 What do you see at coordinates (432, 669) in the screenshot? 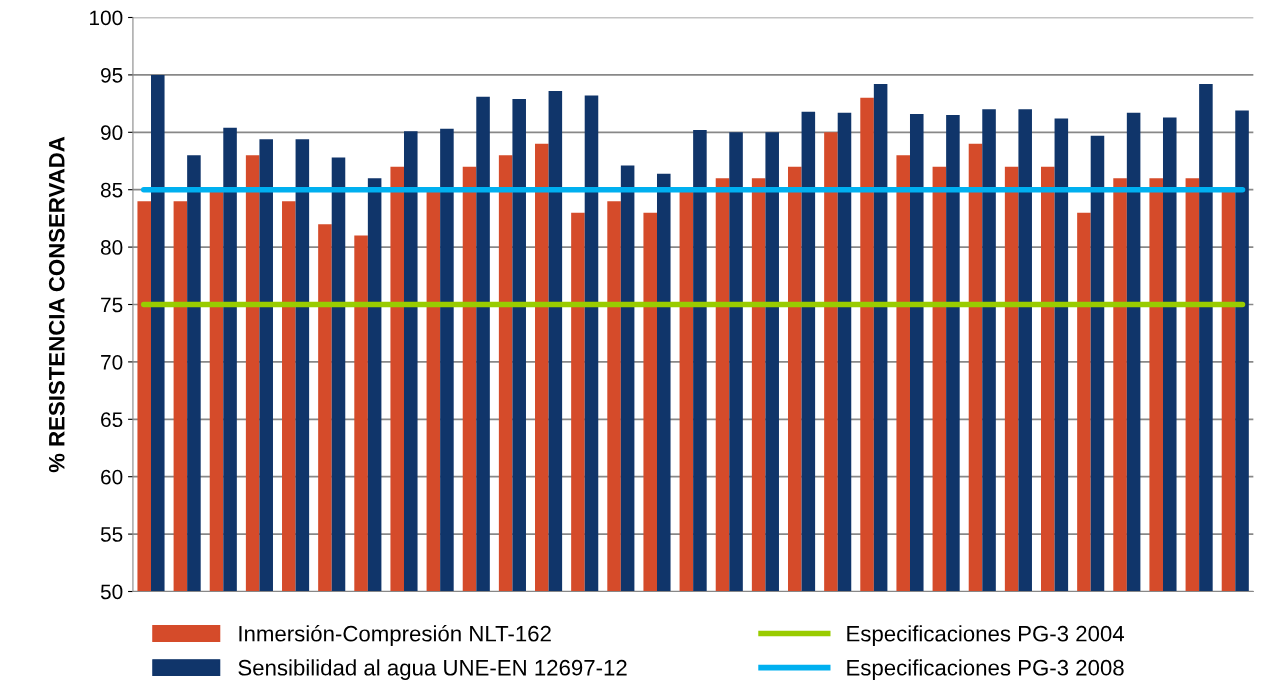
I see `legend-label: Sensibilidad al agua UNE-EN 12697-12` at bounding box center [432, 669].